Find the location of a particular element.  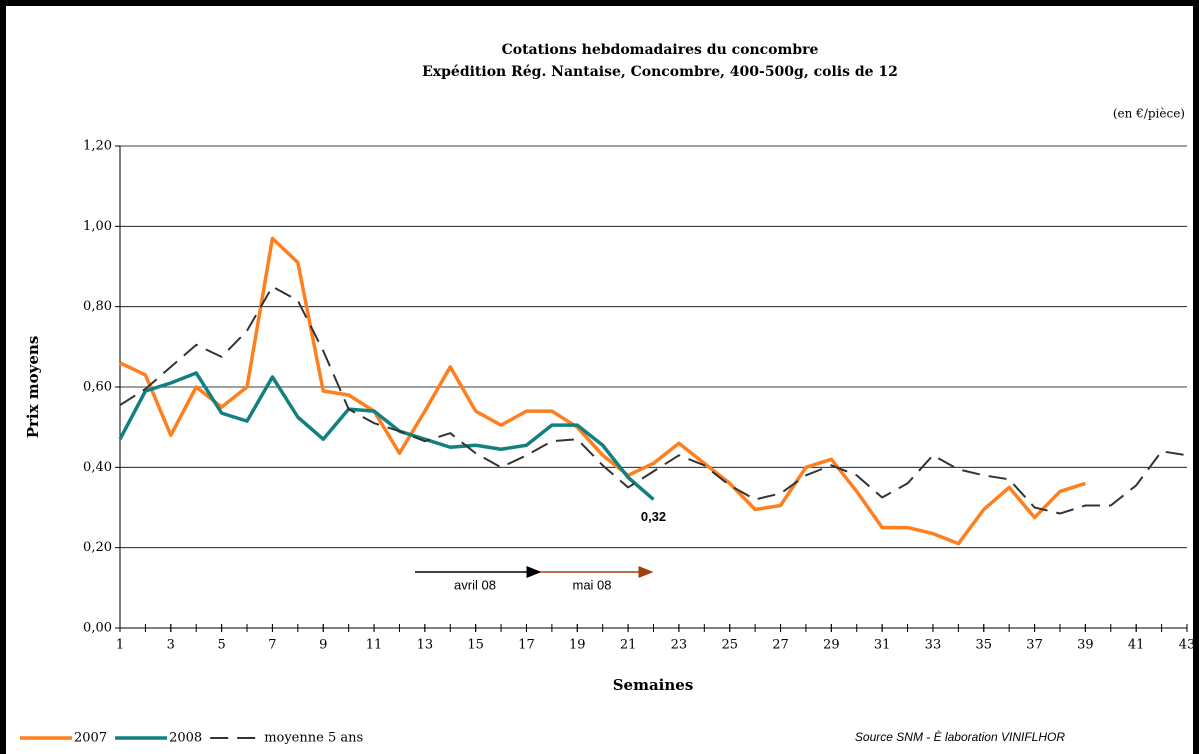

x-tick-label: 5 is located at coordinates (221, 645).